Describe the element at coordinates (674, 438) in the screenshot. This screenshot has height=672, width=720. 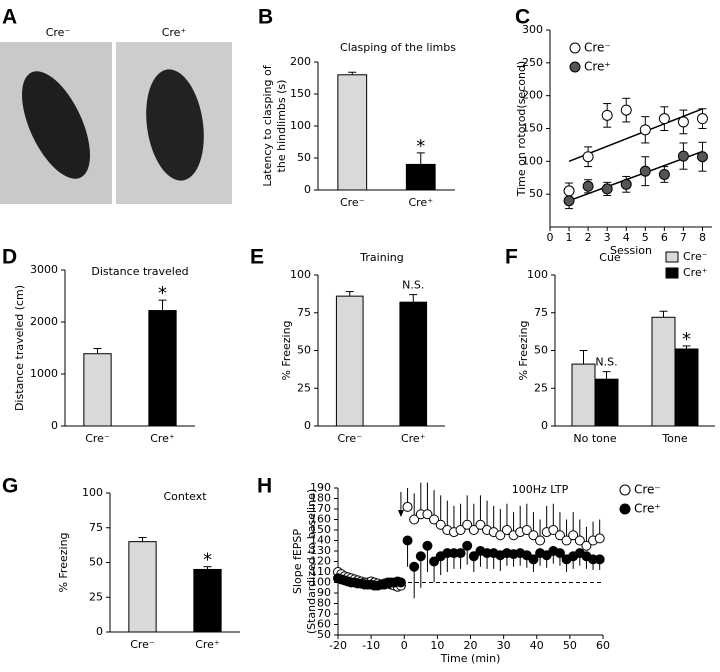
I see `x-tick-label: Tone` at that location.